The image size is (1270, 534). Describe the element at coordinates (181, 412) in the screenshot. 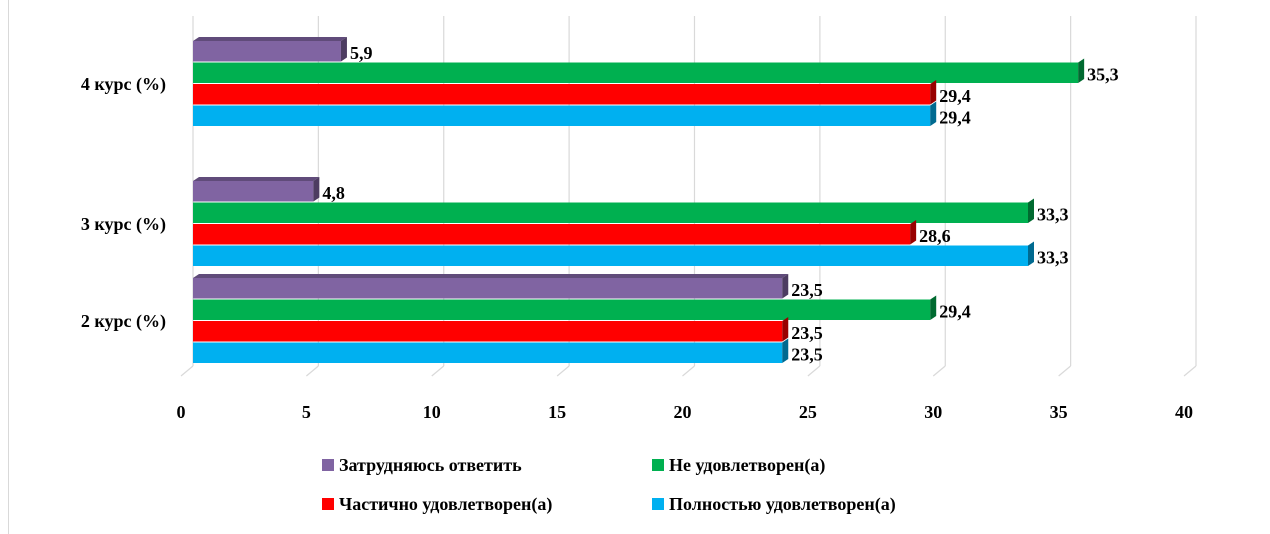

I see `x-tick-label: 0` at that location.